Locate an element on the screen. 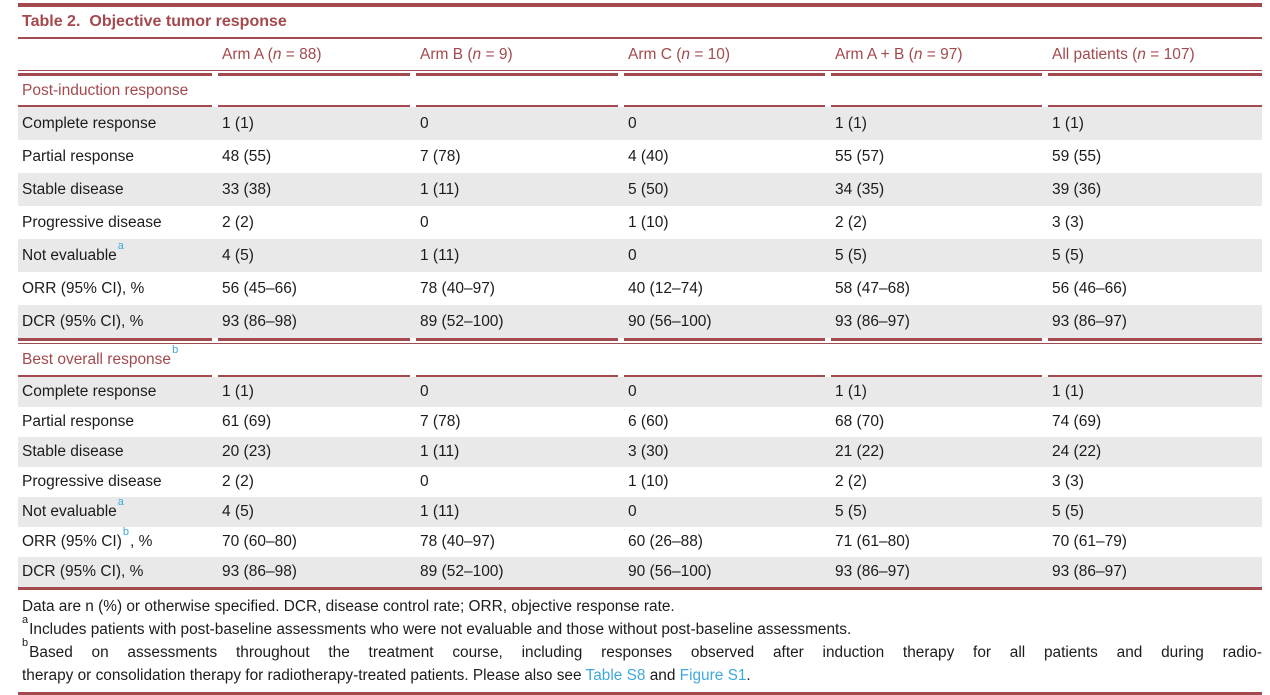 The image size is (1270, 695). section-header-post-induction: Post-induction response is located at coordinates (105, 90).